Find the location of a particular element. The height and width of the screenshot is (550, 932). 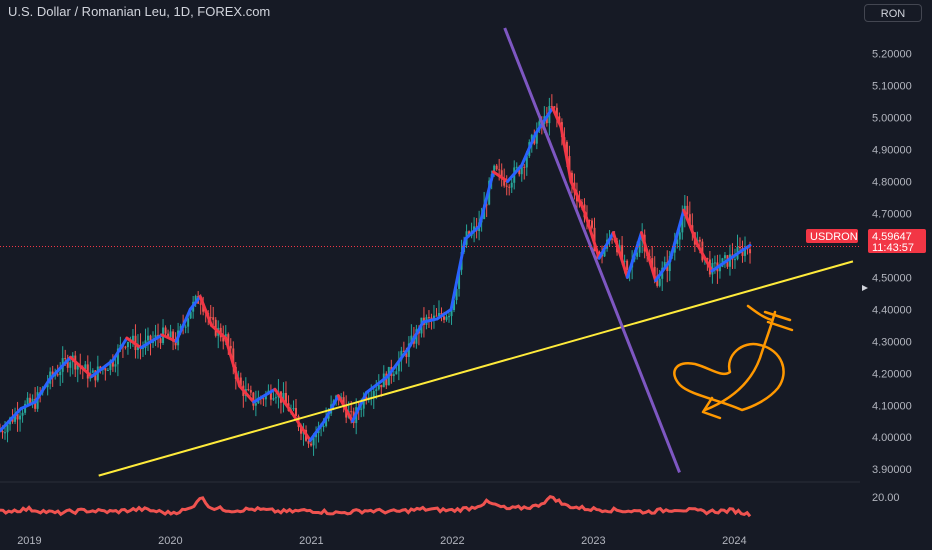

scroll-marker-icon is located at coordinates (865, 288).